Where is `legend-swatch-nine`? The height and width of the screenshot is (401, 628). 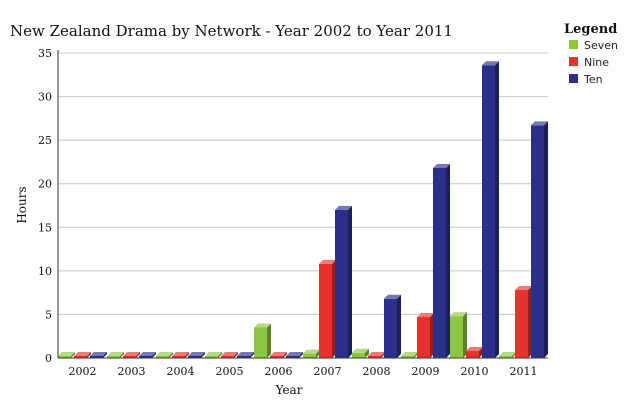 legend-swatch-nine is located at coordinates (573, 61).